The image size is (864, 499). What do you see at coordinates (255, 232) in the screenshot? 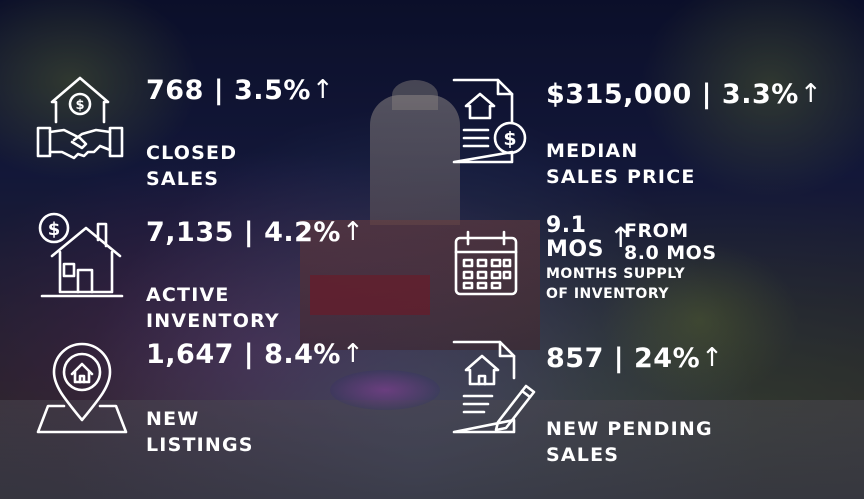
I see `active-inventory-value: 7,135 | 4.2% ↑` at bounding box center [255, 232].